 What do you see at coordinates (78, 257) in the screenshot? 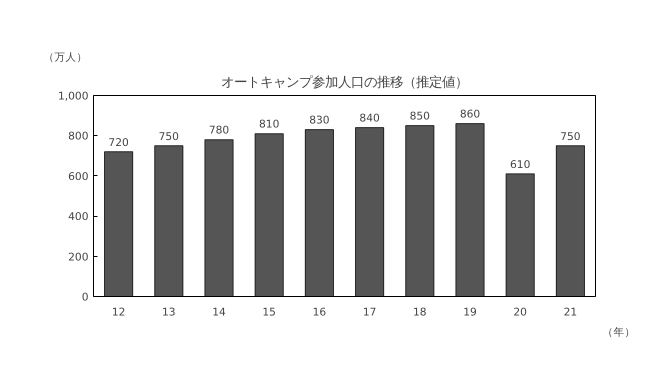
I see `y-tick-label: 200` at bounding box center [78, 257].